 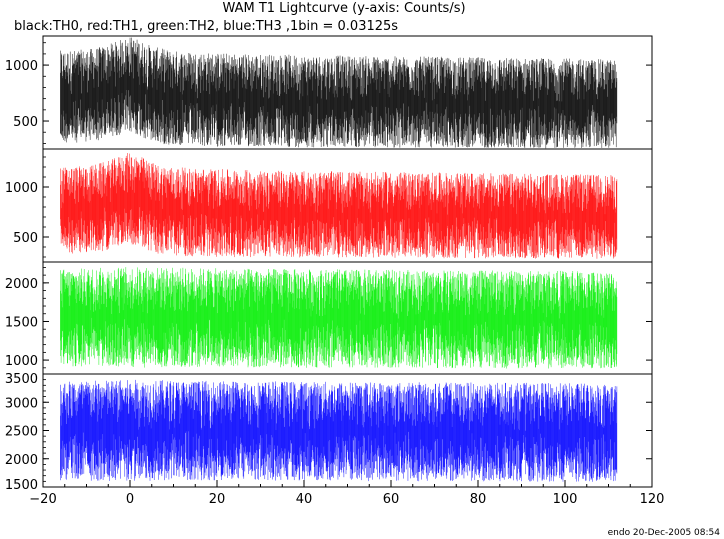 What do you see at coordinates (21, 188) in the screenshot?
I see `y-tick-label-th1-1000: 1000` at bounding box center [21, 188].